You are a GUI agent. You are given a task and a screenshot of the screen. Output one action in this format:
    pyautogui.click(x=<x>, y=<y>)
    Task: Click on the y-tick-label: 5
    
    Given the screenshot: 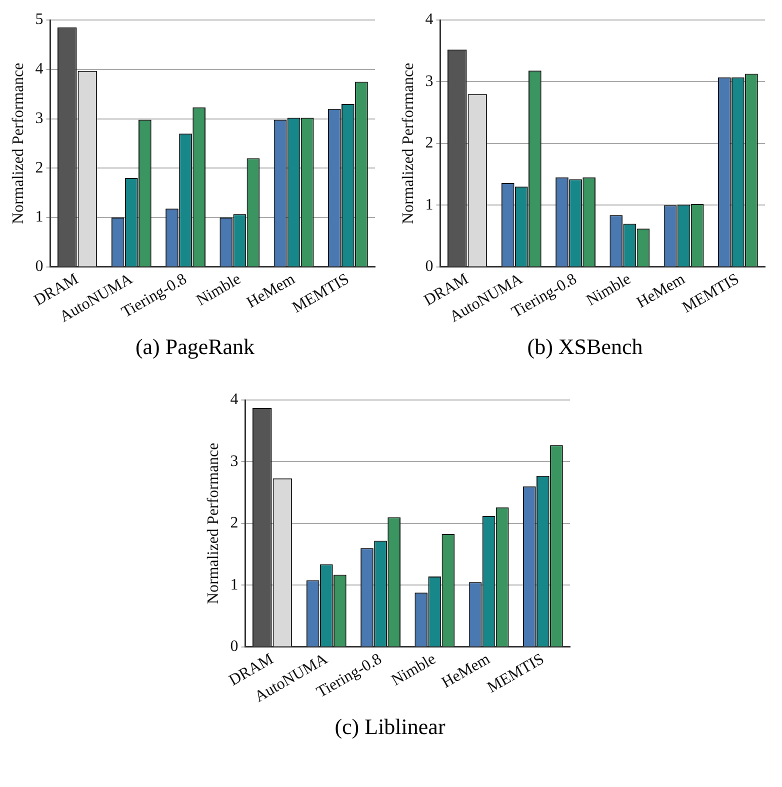 What is the action you would take?
    pyautogui.click(x=39, y=19)
    